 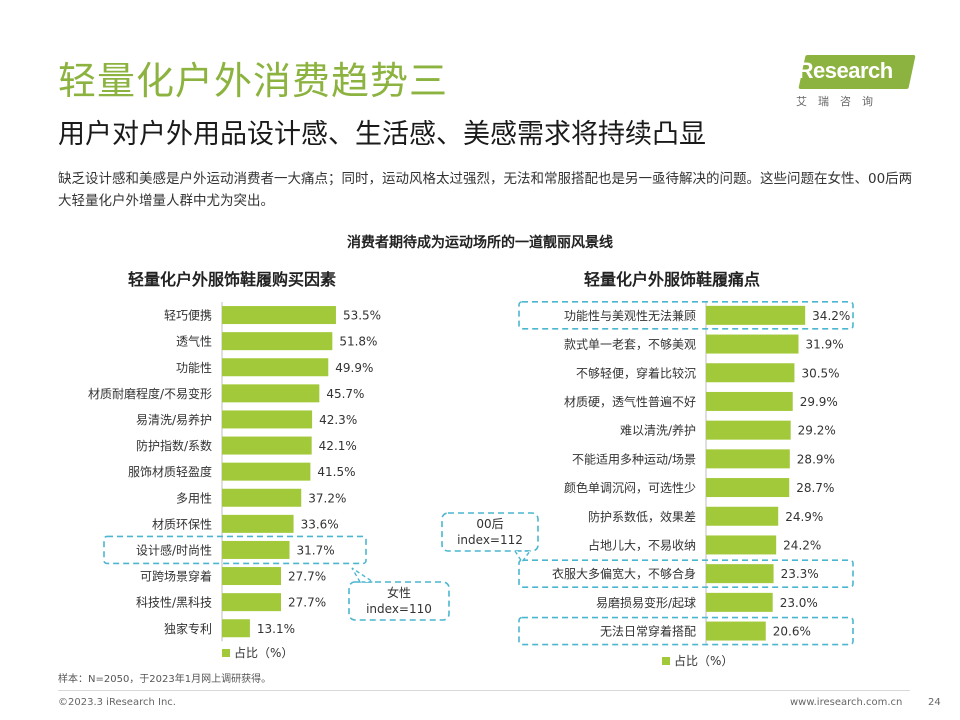 What do you see at coordinates (802, 545) in the screenshot?
I see `chart-1-value-label: 24.2%` at bounding box center [802, 545].